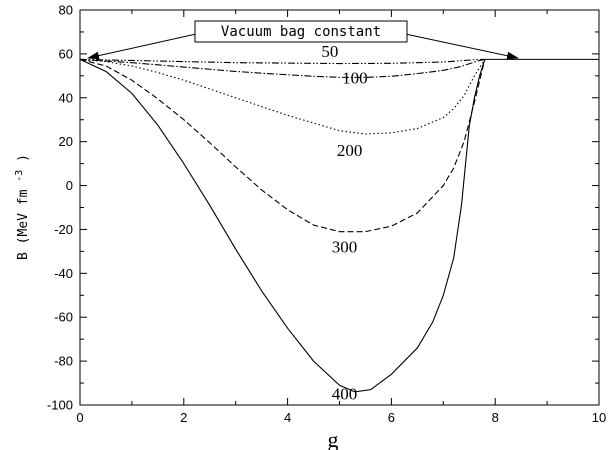 Image resolution: width=609 pixels, height=450 pixels. I want to click on y-tick-label: -80, so click(63, 361).